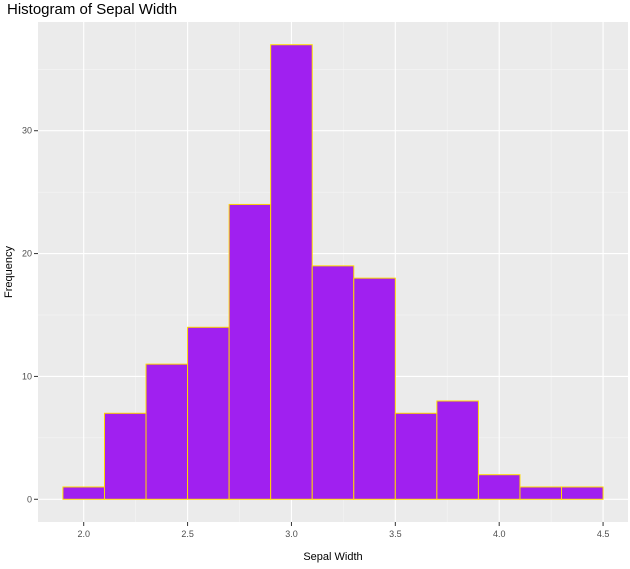 Image resolution: width=630 pixels, height=569 pixels. I want to click on y-tick-label: 0, so click(29, 499).